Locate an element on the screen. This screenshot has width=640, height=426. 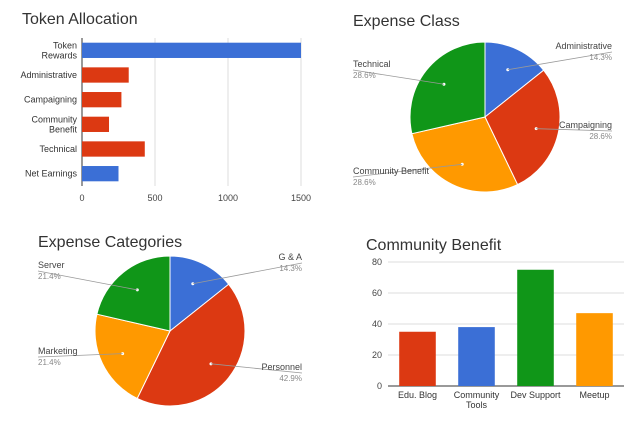
slice-label: Marketing is located at coordinates (58, 351).